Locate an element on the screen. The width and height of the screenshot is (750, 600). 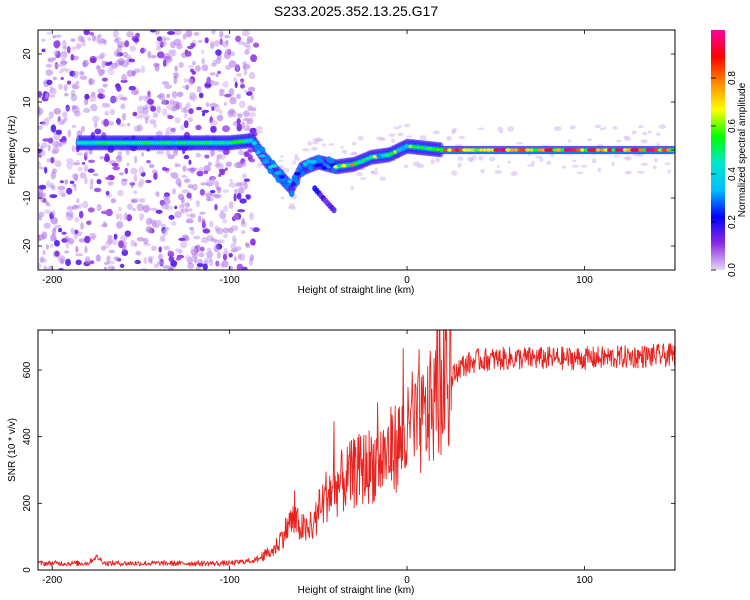
colorbar-tick-label: 0.2 is located at coordinates (732, 222).